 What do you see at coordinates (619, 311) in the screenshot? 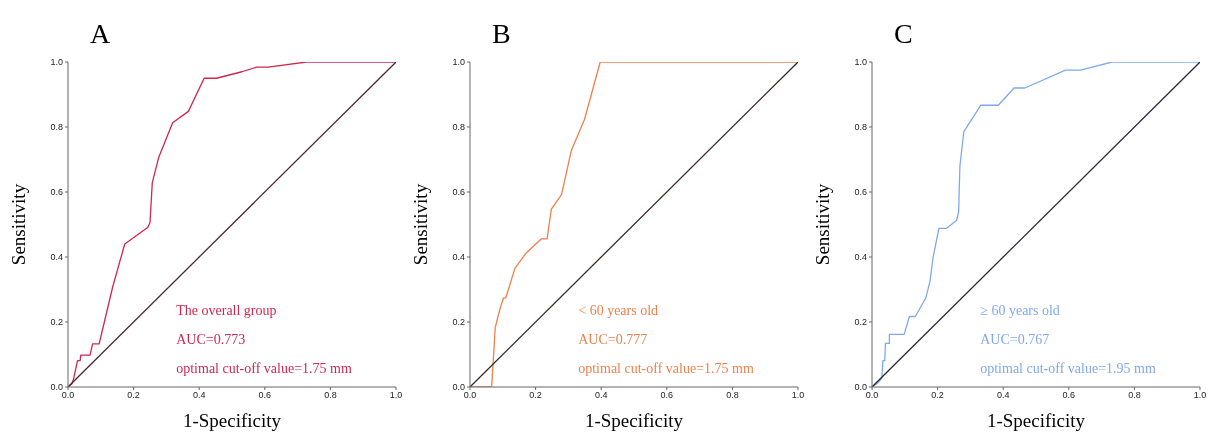
I see `annotation: < 60 years old` at bounding box center [619, 311].